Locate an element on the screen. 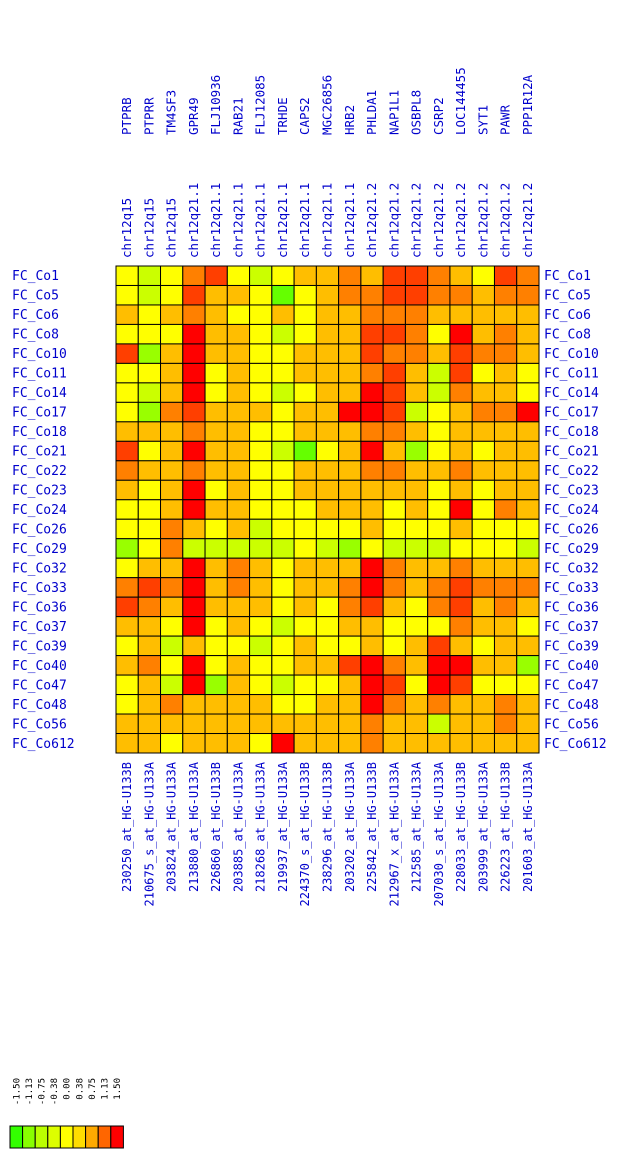 The width and height of the screenshot is (642, 1154). sample-label-left: FC_Co6 is located at coordinates (35, 315).